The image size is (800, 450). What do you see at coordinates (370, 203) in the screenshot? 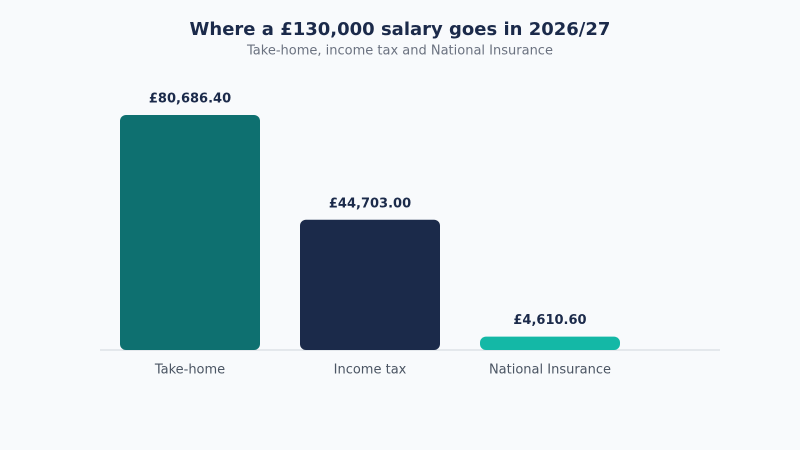
I see `value-label: £44,703.00` at bounding box center [370, 203].